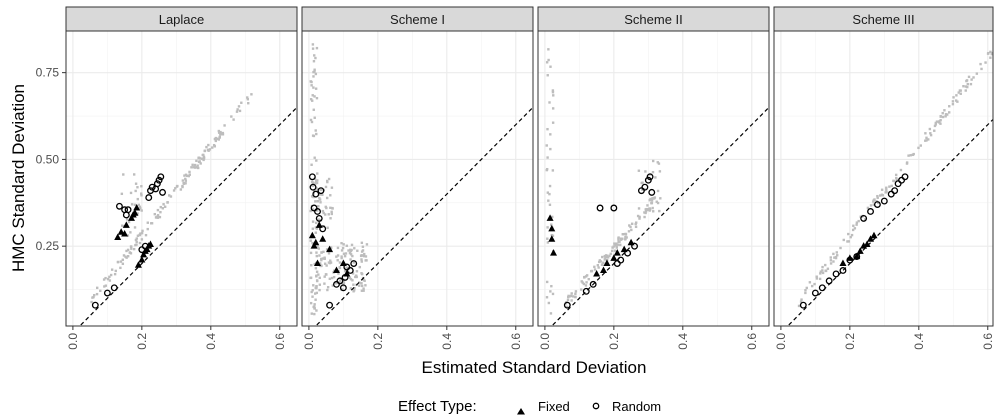  What do you see at coordinates (48, 159) in the screenshot?
I see `y-tick-label: 0.50` at bounding box center [48, 159].